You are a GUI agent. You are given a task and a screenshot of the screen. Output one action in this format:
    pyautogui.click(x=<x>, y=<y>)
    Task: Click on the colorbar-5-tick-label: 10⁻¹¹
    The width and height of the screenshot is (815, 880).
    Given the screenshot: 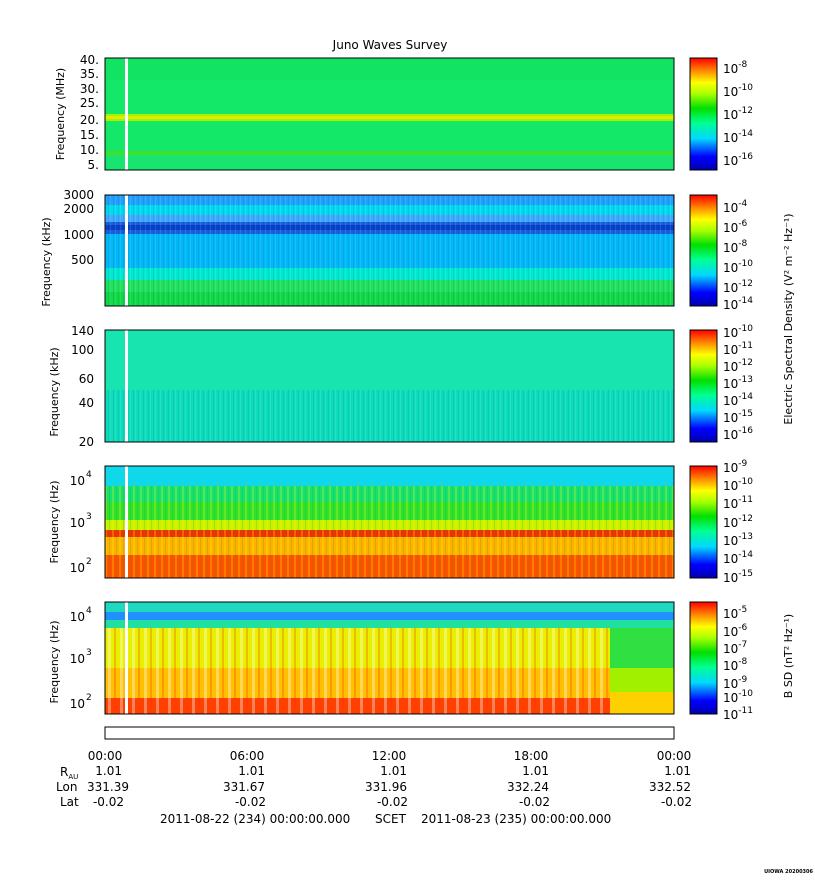 What is the action you would take?
    pyautogui.click(x=738, y=714)
    